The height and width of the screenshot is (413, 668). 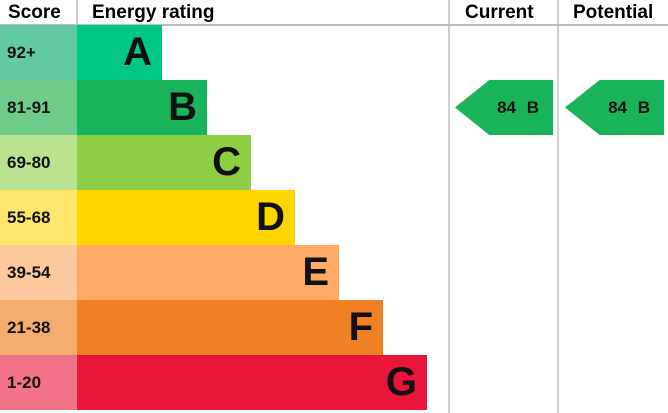 I want to click on score-range-e: 39-54, so click(x=38, y=272).